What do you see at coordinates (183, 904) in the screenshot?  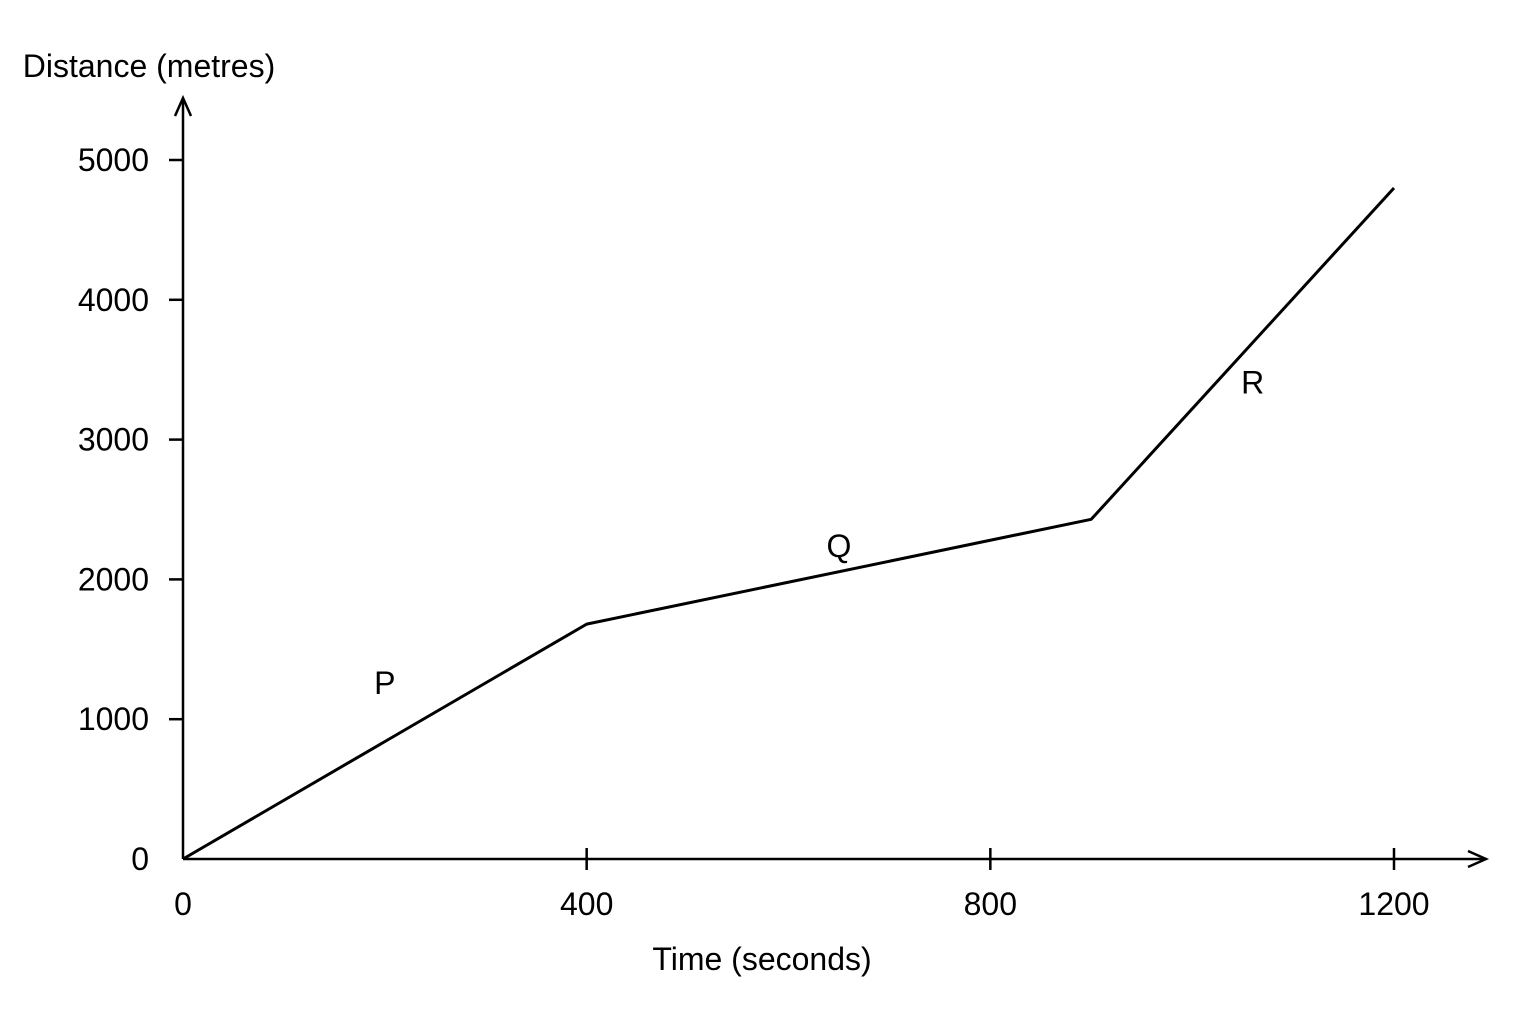 I see `x-tick-label: 0` at bounding box center [183, 904].